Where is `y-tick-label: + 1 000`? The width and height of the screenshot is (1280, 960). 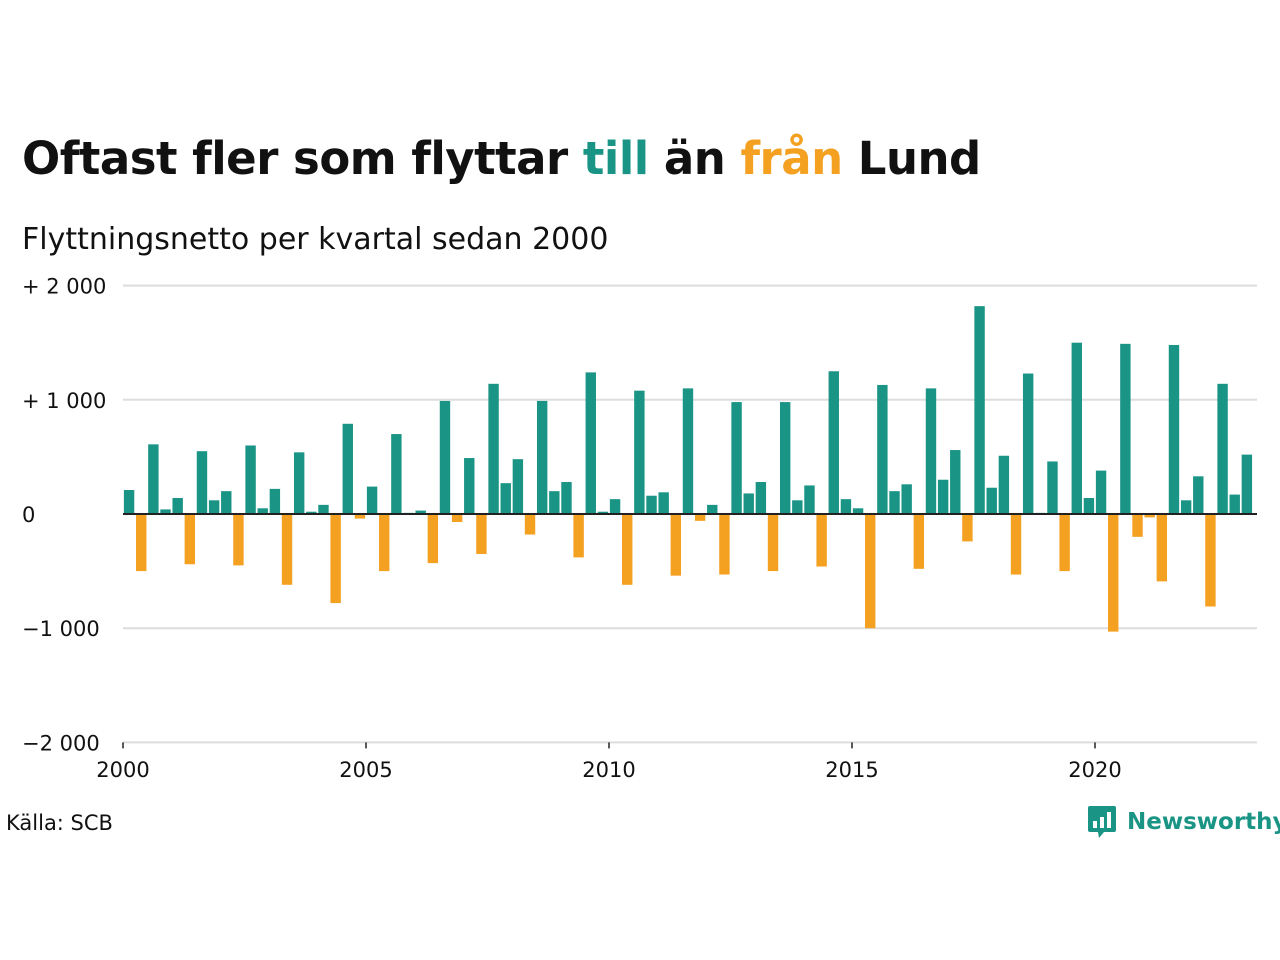
y-tick-label: + 1 000 is located at coordinates (64, 401).